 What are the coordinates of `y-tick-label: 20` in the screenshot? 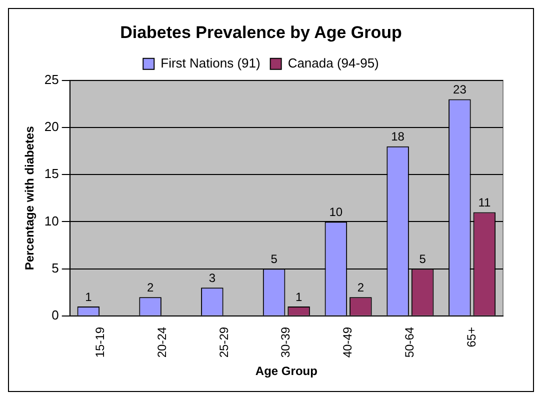 It's located at (51, 126).